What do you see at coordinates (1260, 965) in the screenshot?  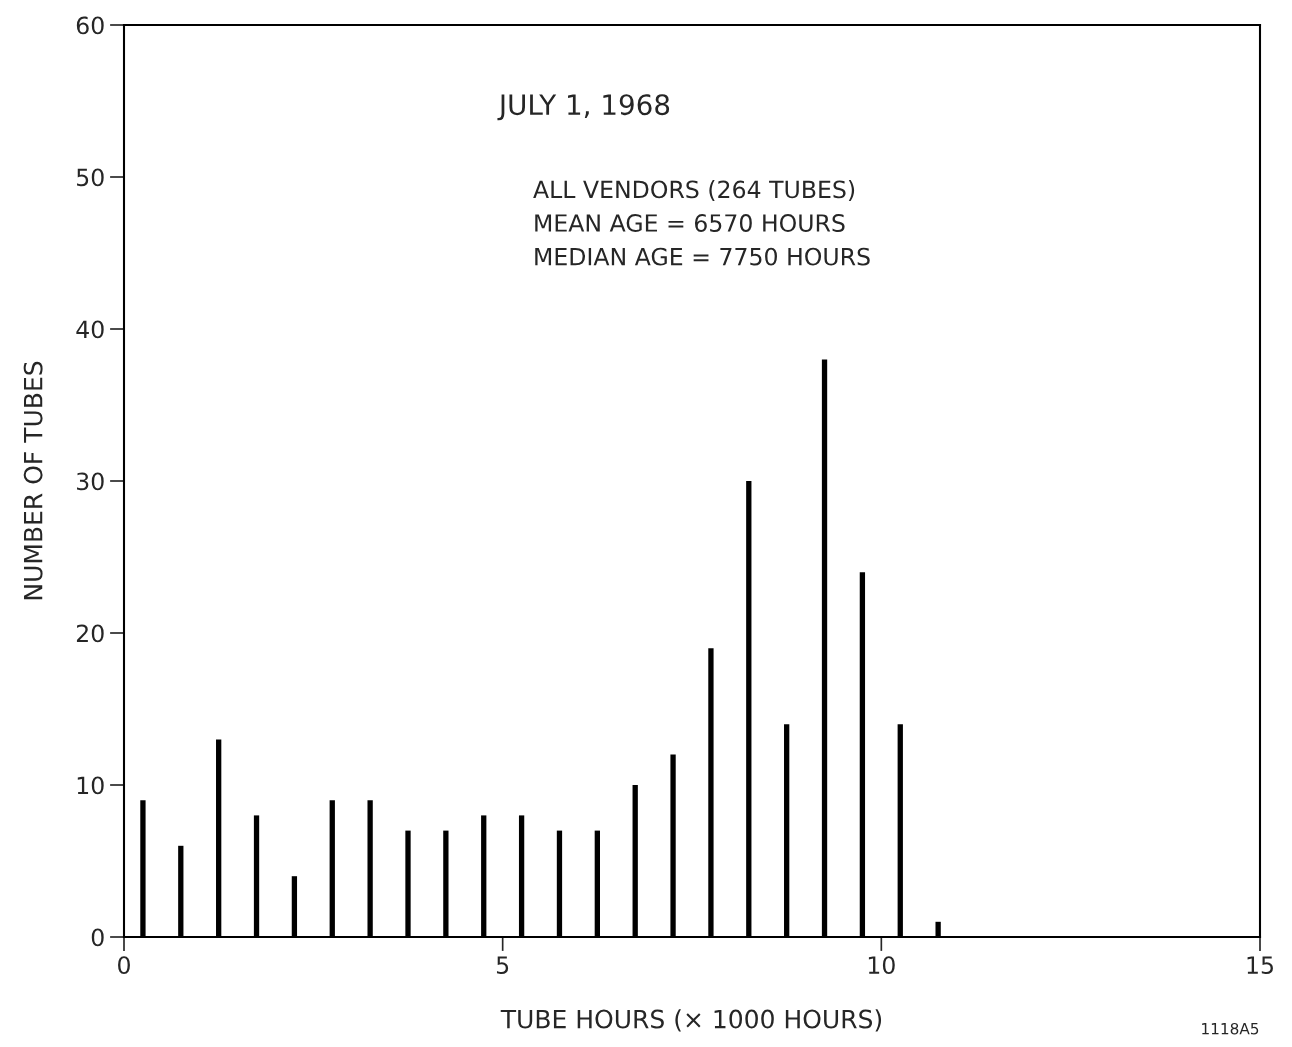 I see `x-tick-label: 15` at bounding box center [1260, 965].